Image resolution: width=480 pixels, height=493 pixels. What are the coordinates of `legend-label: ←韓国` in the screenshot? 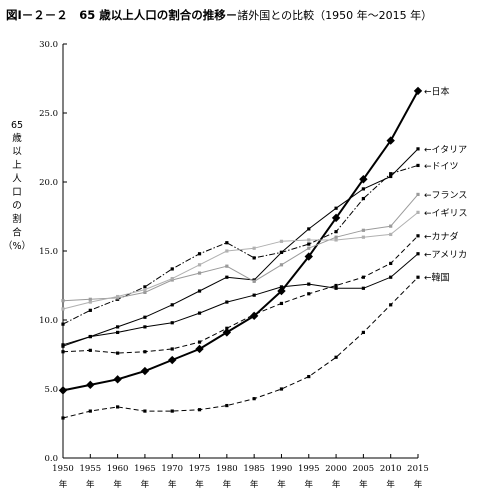 It's located at (437, 278).